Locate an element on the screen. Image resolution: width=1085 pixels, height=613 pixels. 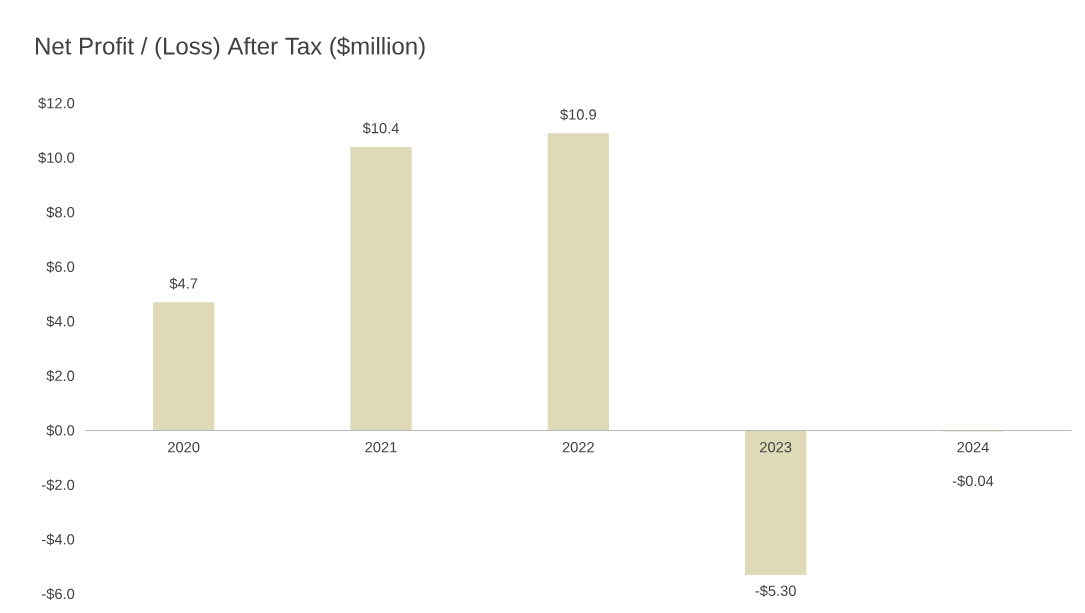
data-label: $10.9 is located at coordinates (578, 114).